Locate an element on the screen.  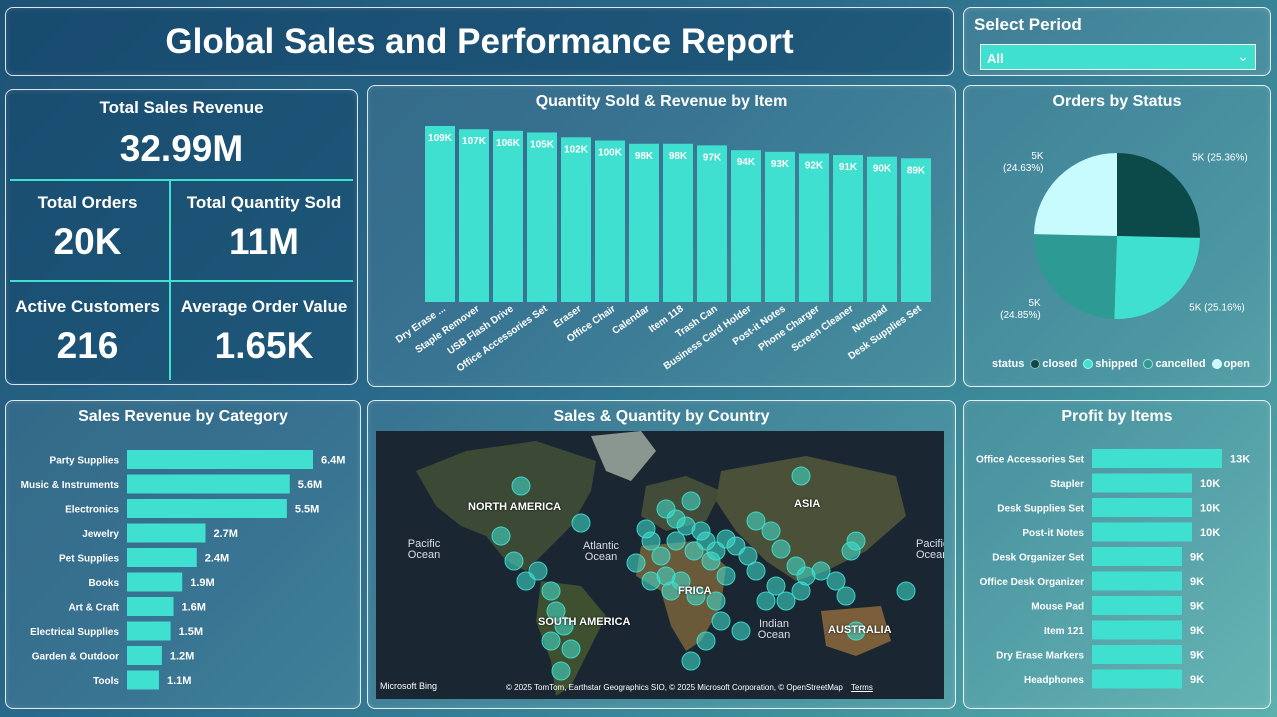
pie-slice-shipped is located at coordinates (1157, 277).